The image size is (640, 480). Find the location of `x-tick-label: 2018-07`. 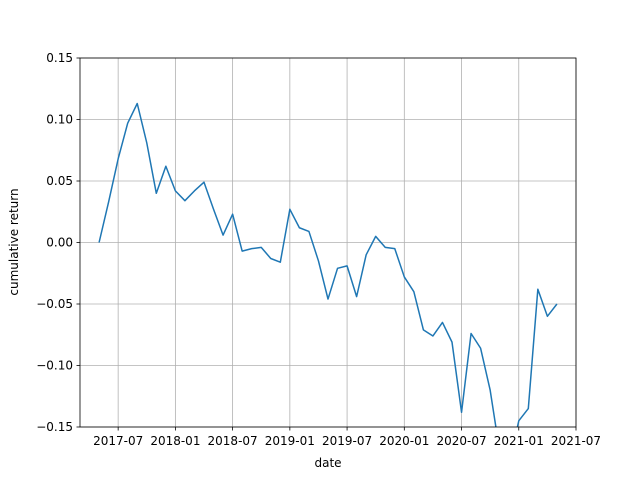

x-tick-label: 2018-07 is located at coordinates (233, 441).